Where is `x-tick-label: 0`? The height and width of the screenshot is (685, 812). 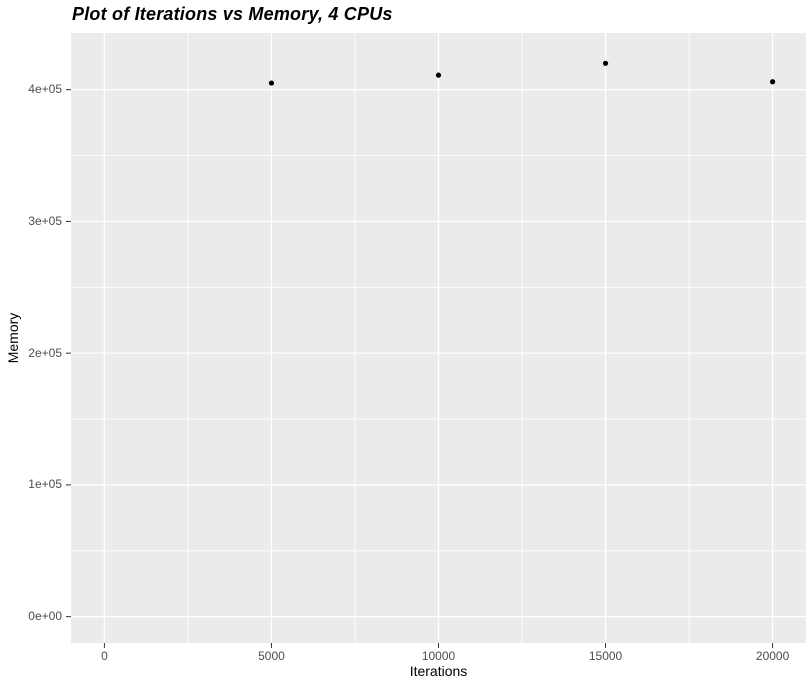 x-tick-label: 0 is located at coordinates (104, 656).